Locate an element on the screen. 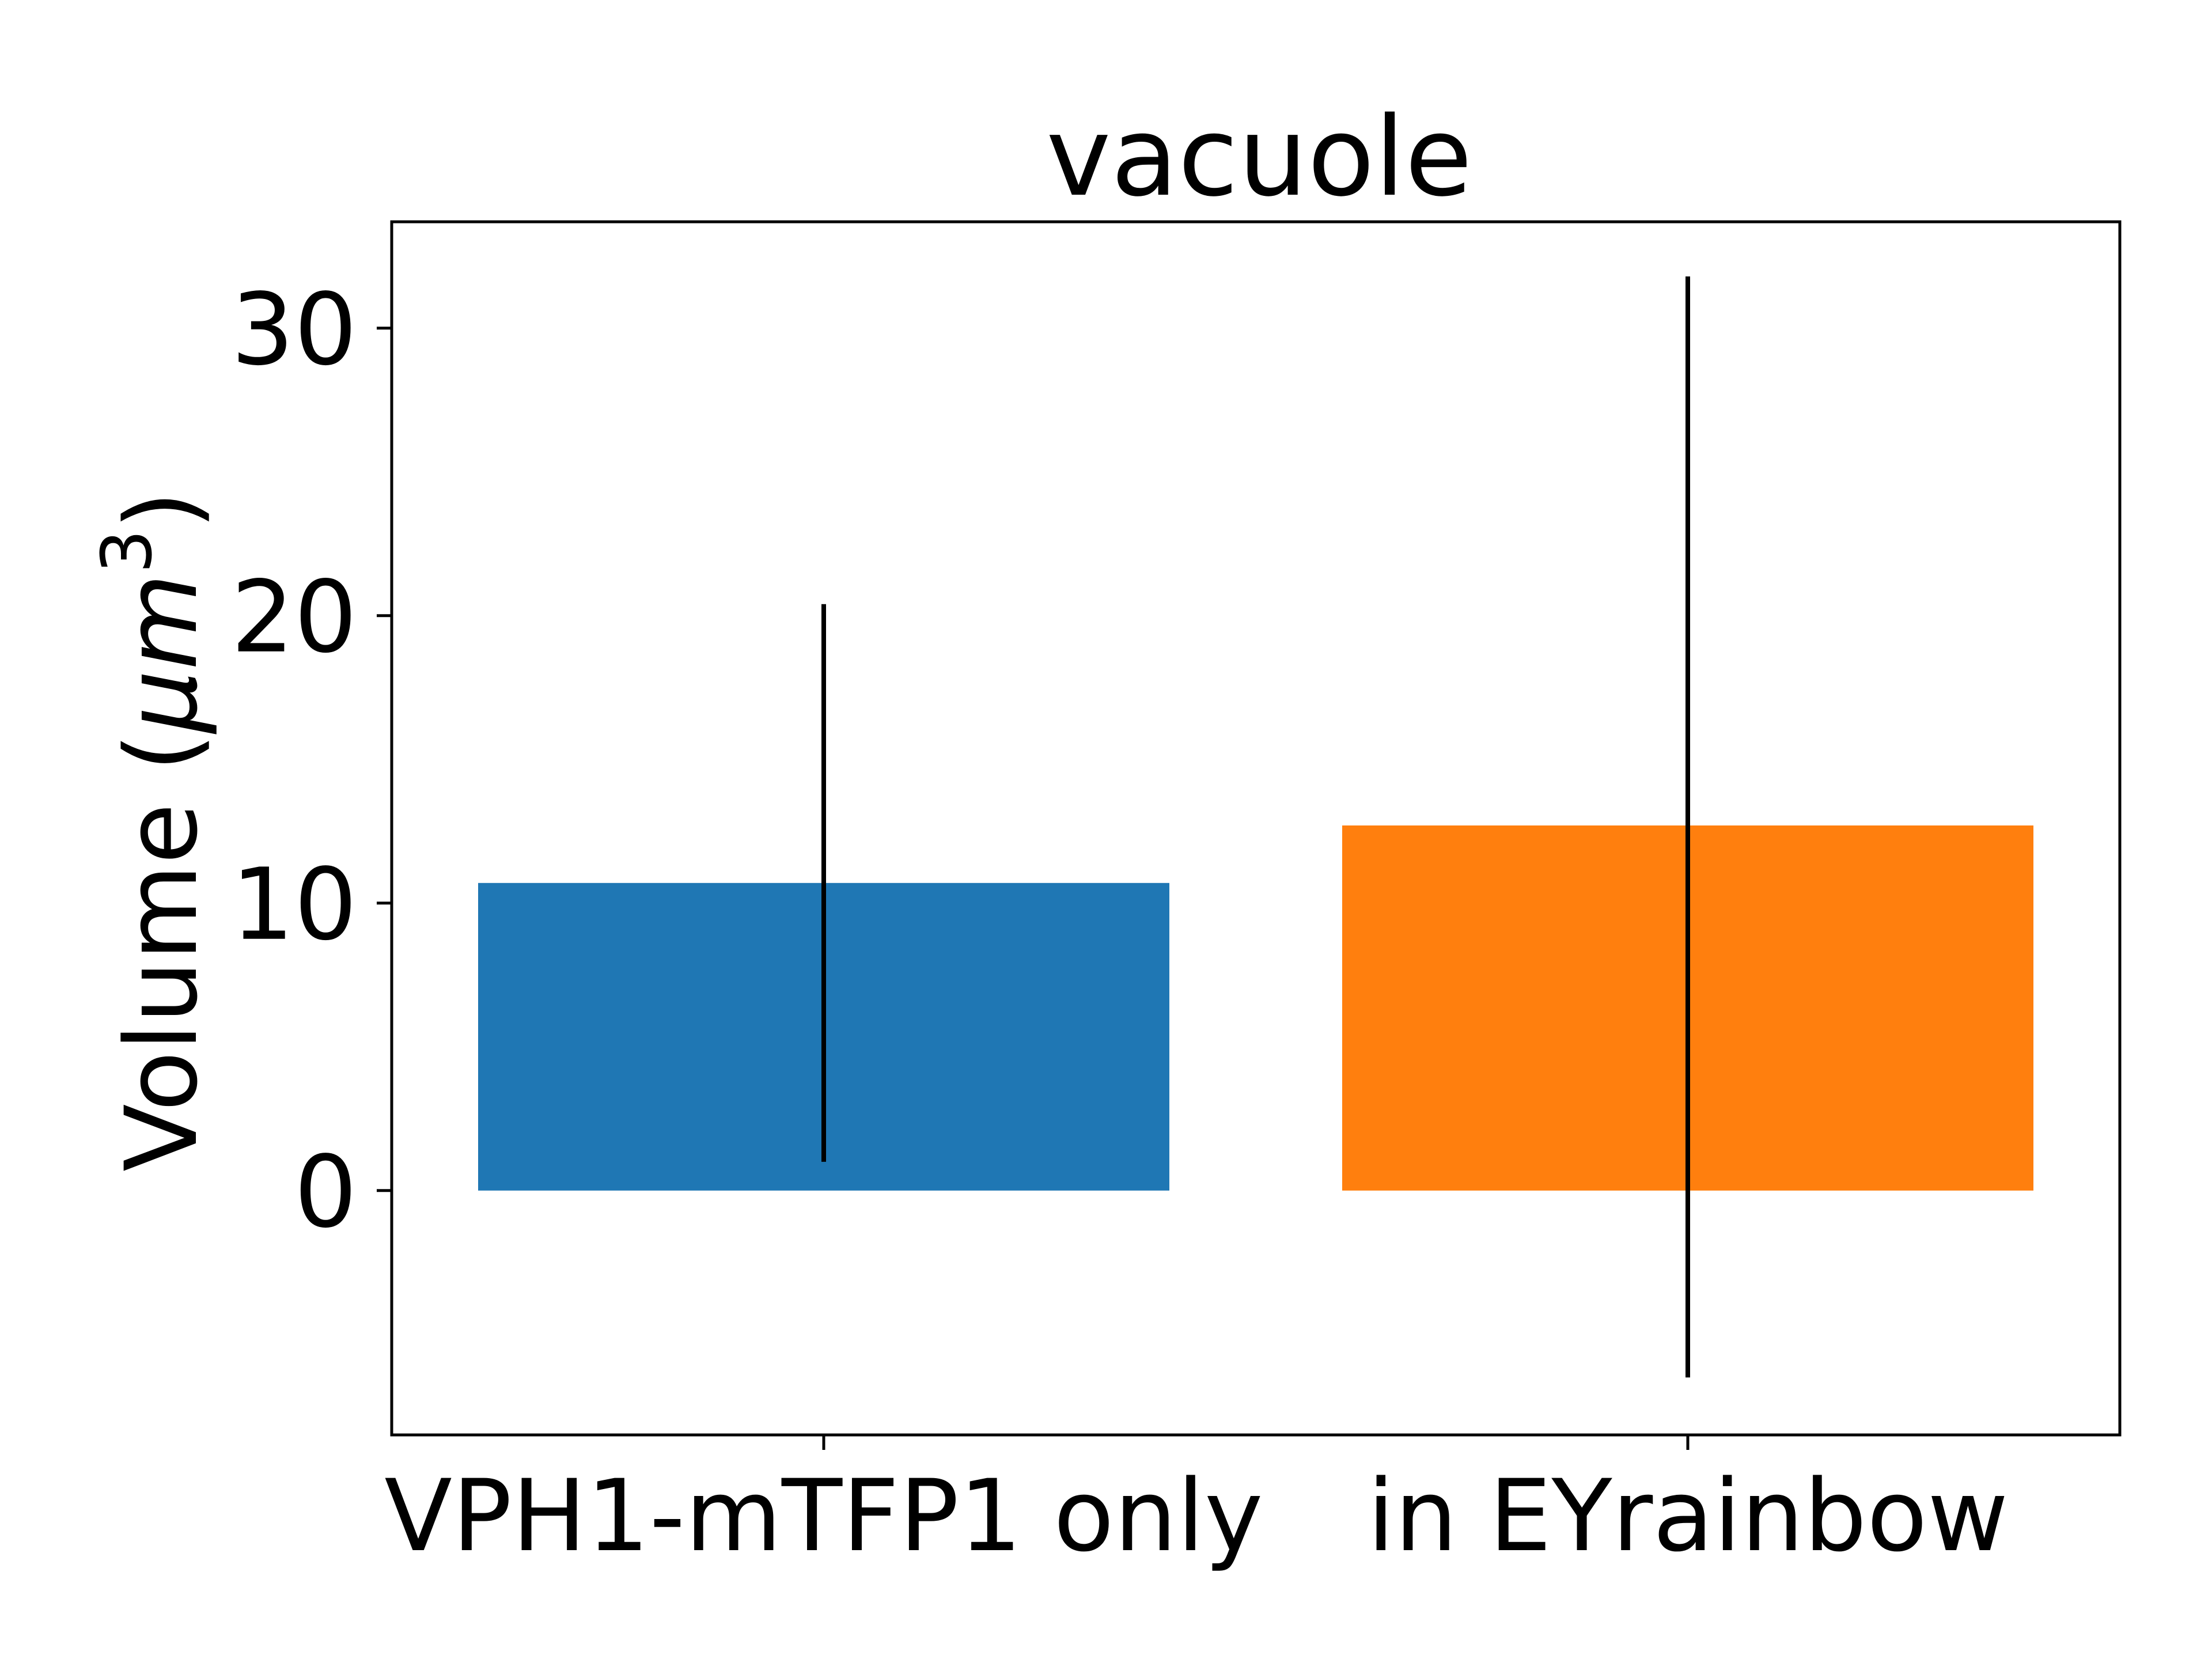 This screenshot has width=2212, height=1659. x-tick-label-2: in EYrainbow is located at coordinates (1687, 1516).